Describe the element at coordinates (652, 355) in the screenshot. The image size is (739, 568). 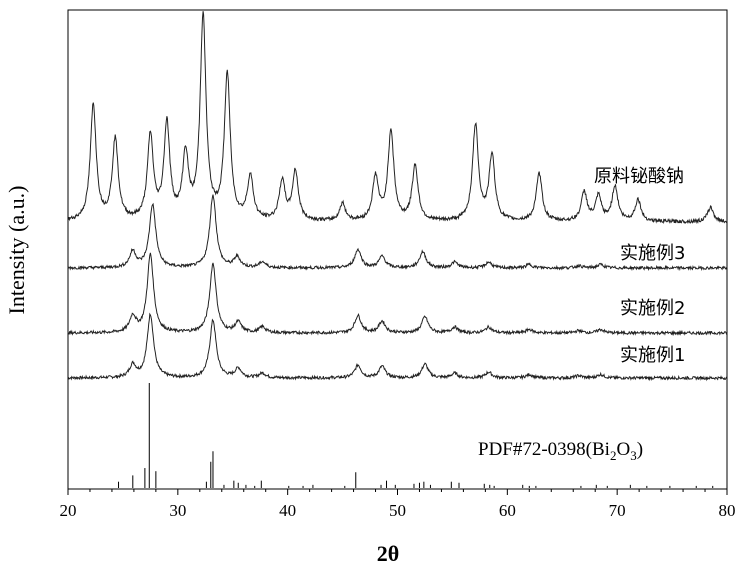
I see `series-label-ex1: 实施例1` at that location.